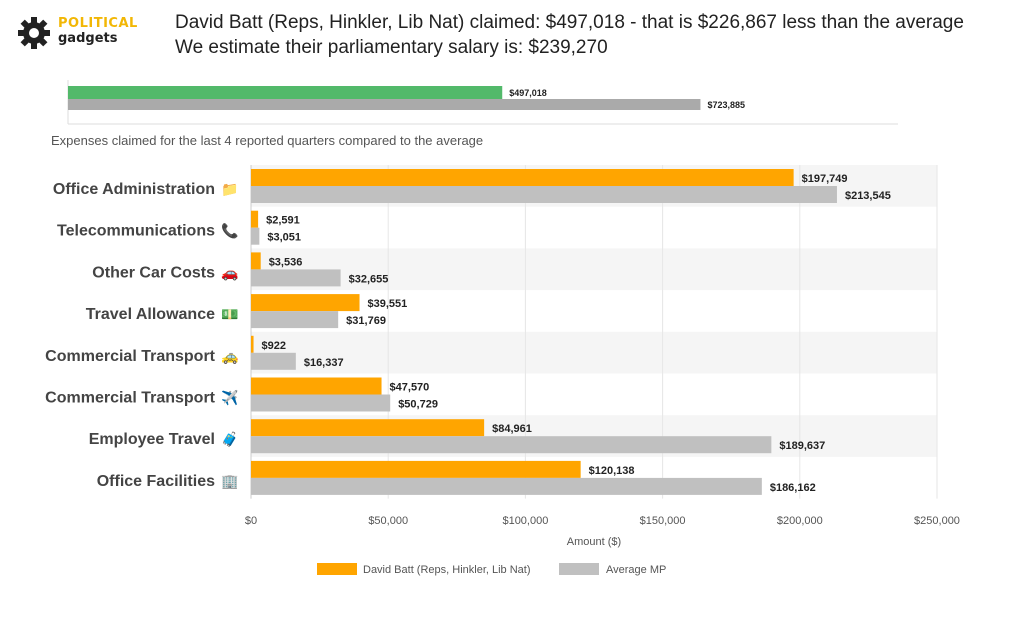 The image size is (1028, 629). What do you see at coordinates (152, 439) in the screenshot?
I see `category-label: Employee Travel` at bounding box center [152, 439].